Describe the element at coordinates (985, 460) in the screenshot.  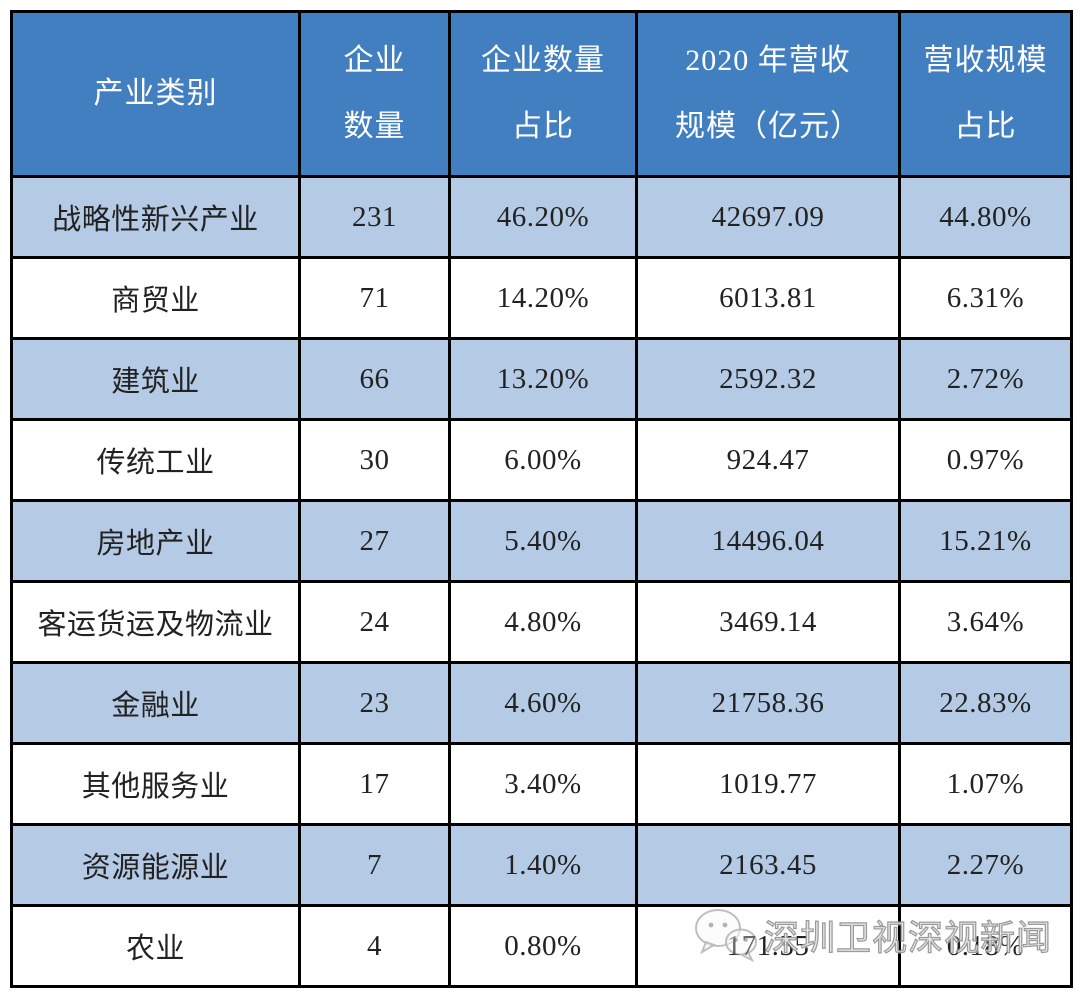
I see `cell-revenue-share: 0.97%` at that location.